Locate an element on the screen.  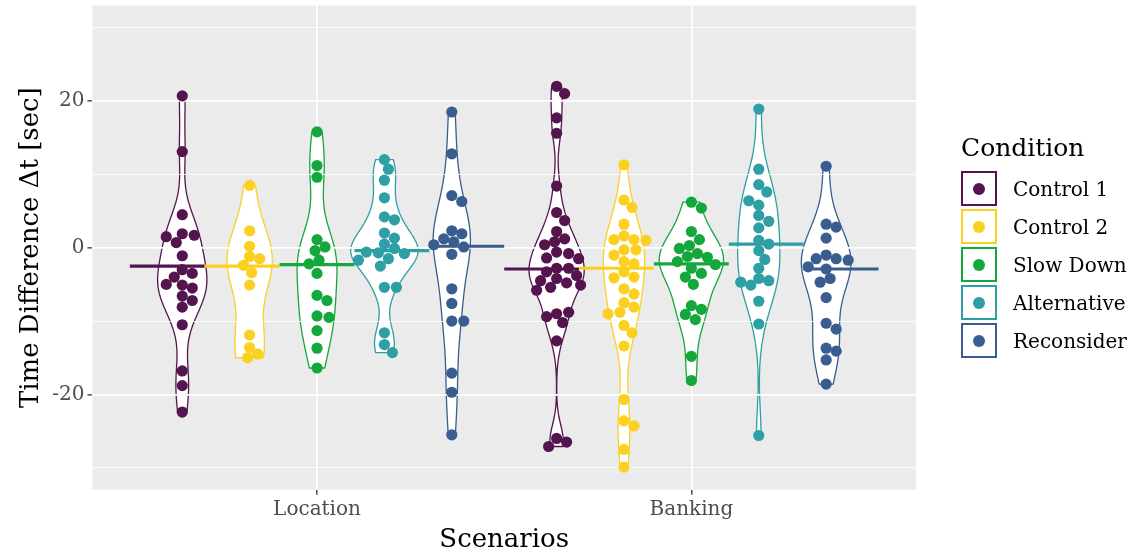
x-tick-label: Banking is located at coordinates (691, 508).